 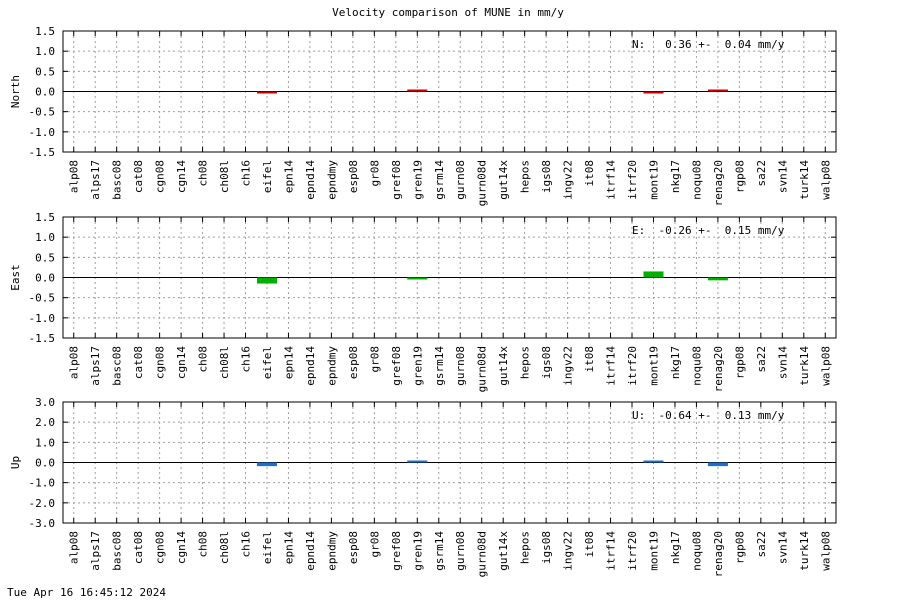 I want to click on y-axis-label: East, so click(x=15, y=277).